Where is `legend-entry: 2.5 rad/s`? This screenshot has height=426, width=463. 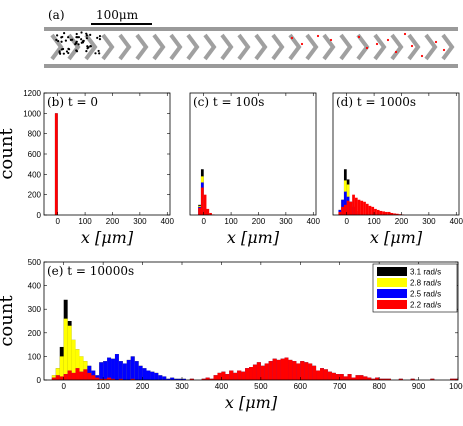
legend-entry: 2.5 rad/s is located at coordinates (425, 294).